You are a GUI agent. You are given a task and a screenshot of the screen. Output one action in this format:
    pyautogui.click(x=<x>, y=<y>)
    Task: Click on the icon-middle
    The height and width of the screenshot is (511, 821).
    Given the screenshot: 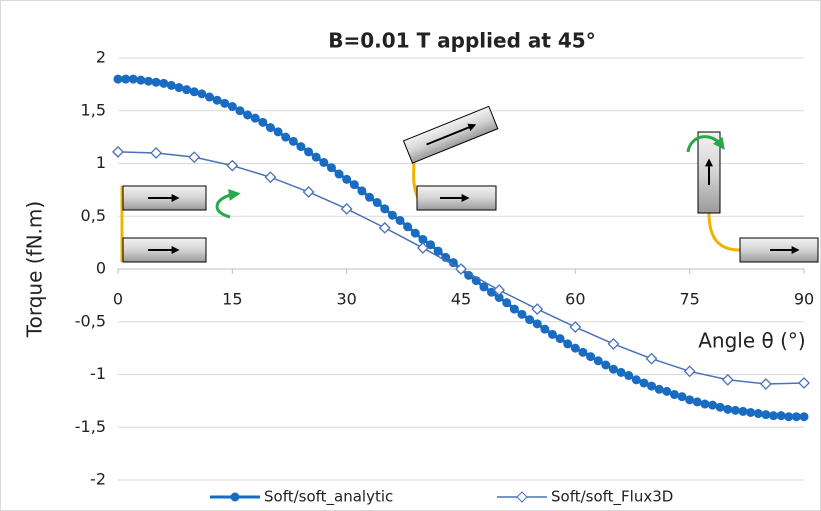 What is the action you would take?
    pyautogui.click(x=450, y=158)
    